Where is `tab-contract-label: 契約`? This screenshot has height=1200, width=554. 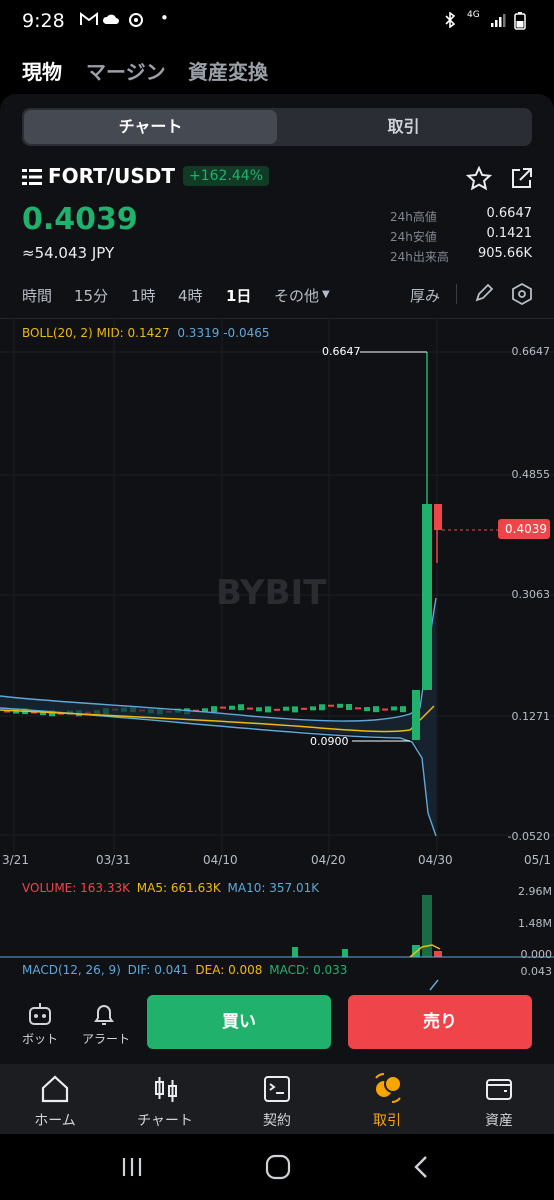
tab-contract-label: 契約 is located at coordinates (277, 1121).